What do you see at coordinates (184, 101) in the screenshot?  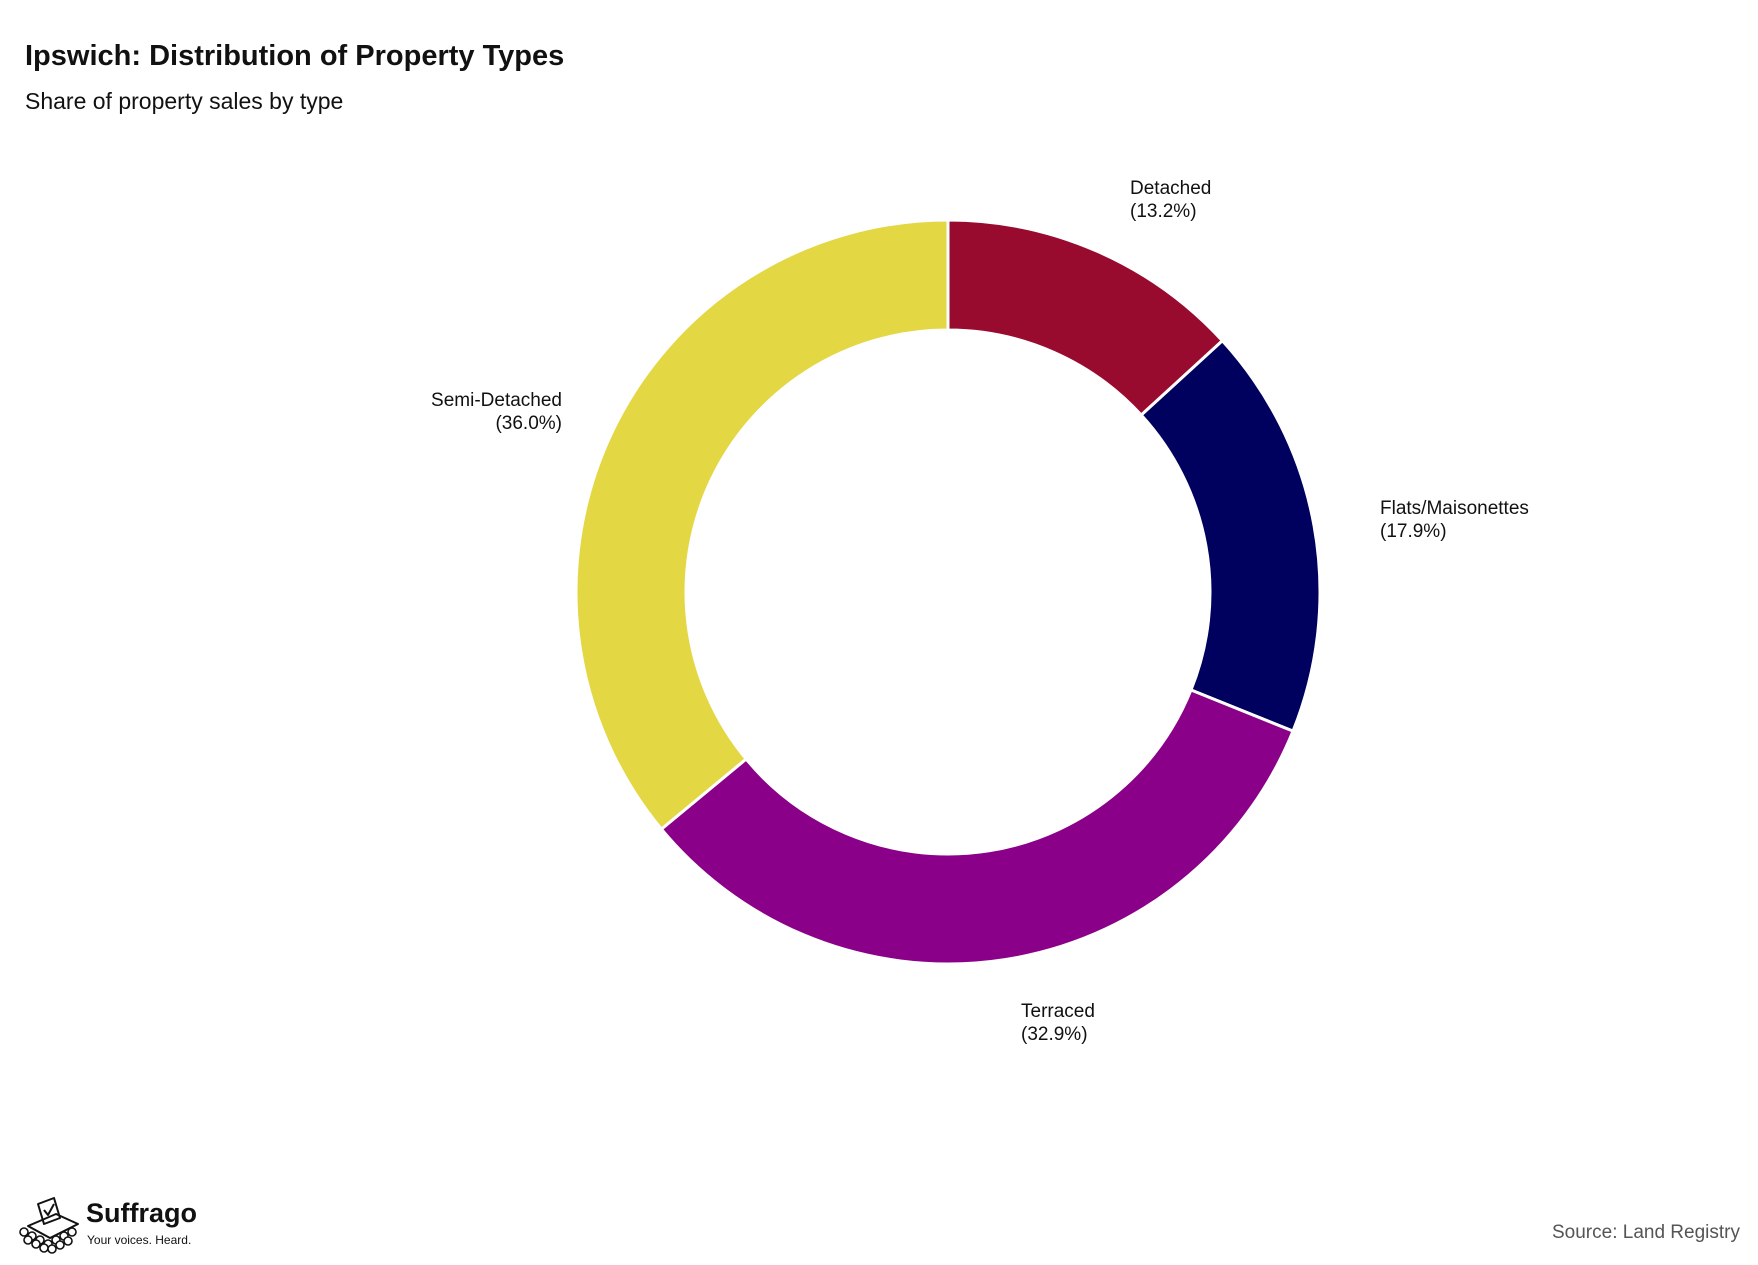 I see `chart-subtitle: Share of property sales by type` at bounding box center [184, 101].